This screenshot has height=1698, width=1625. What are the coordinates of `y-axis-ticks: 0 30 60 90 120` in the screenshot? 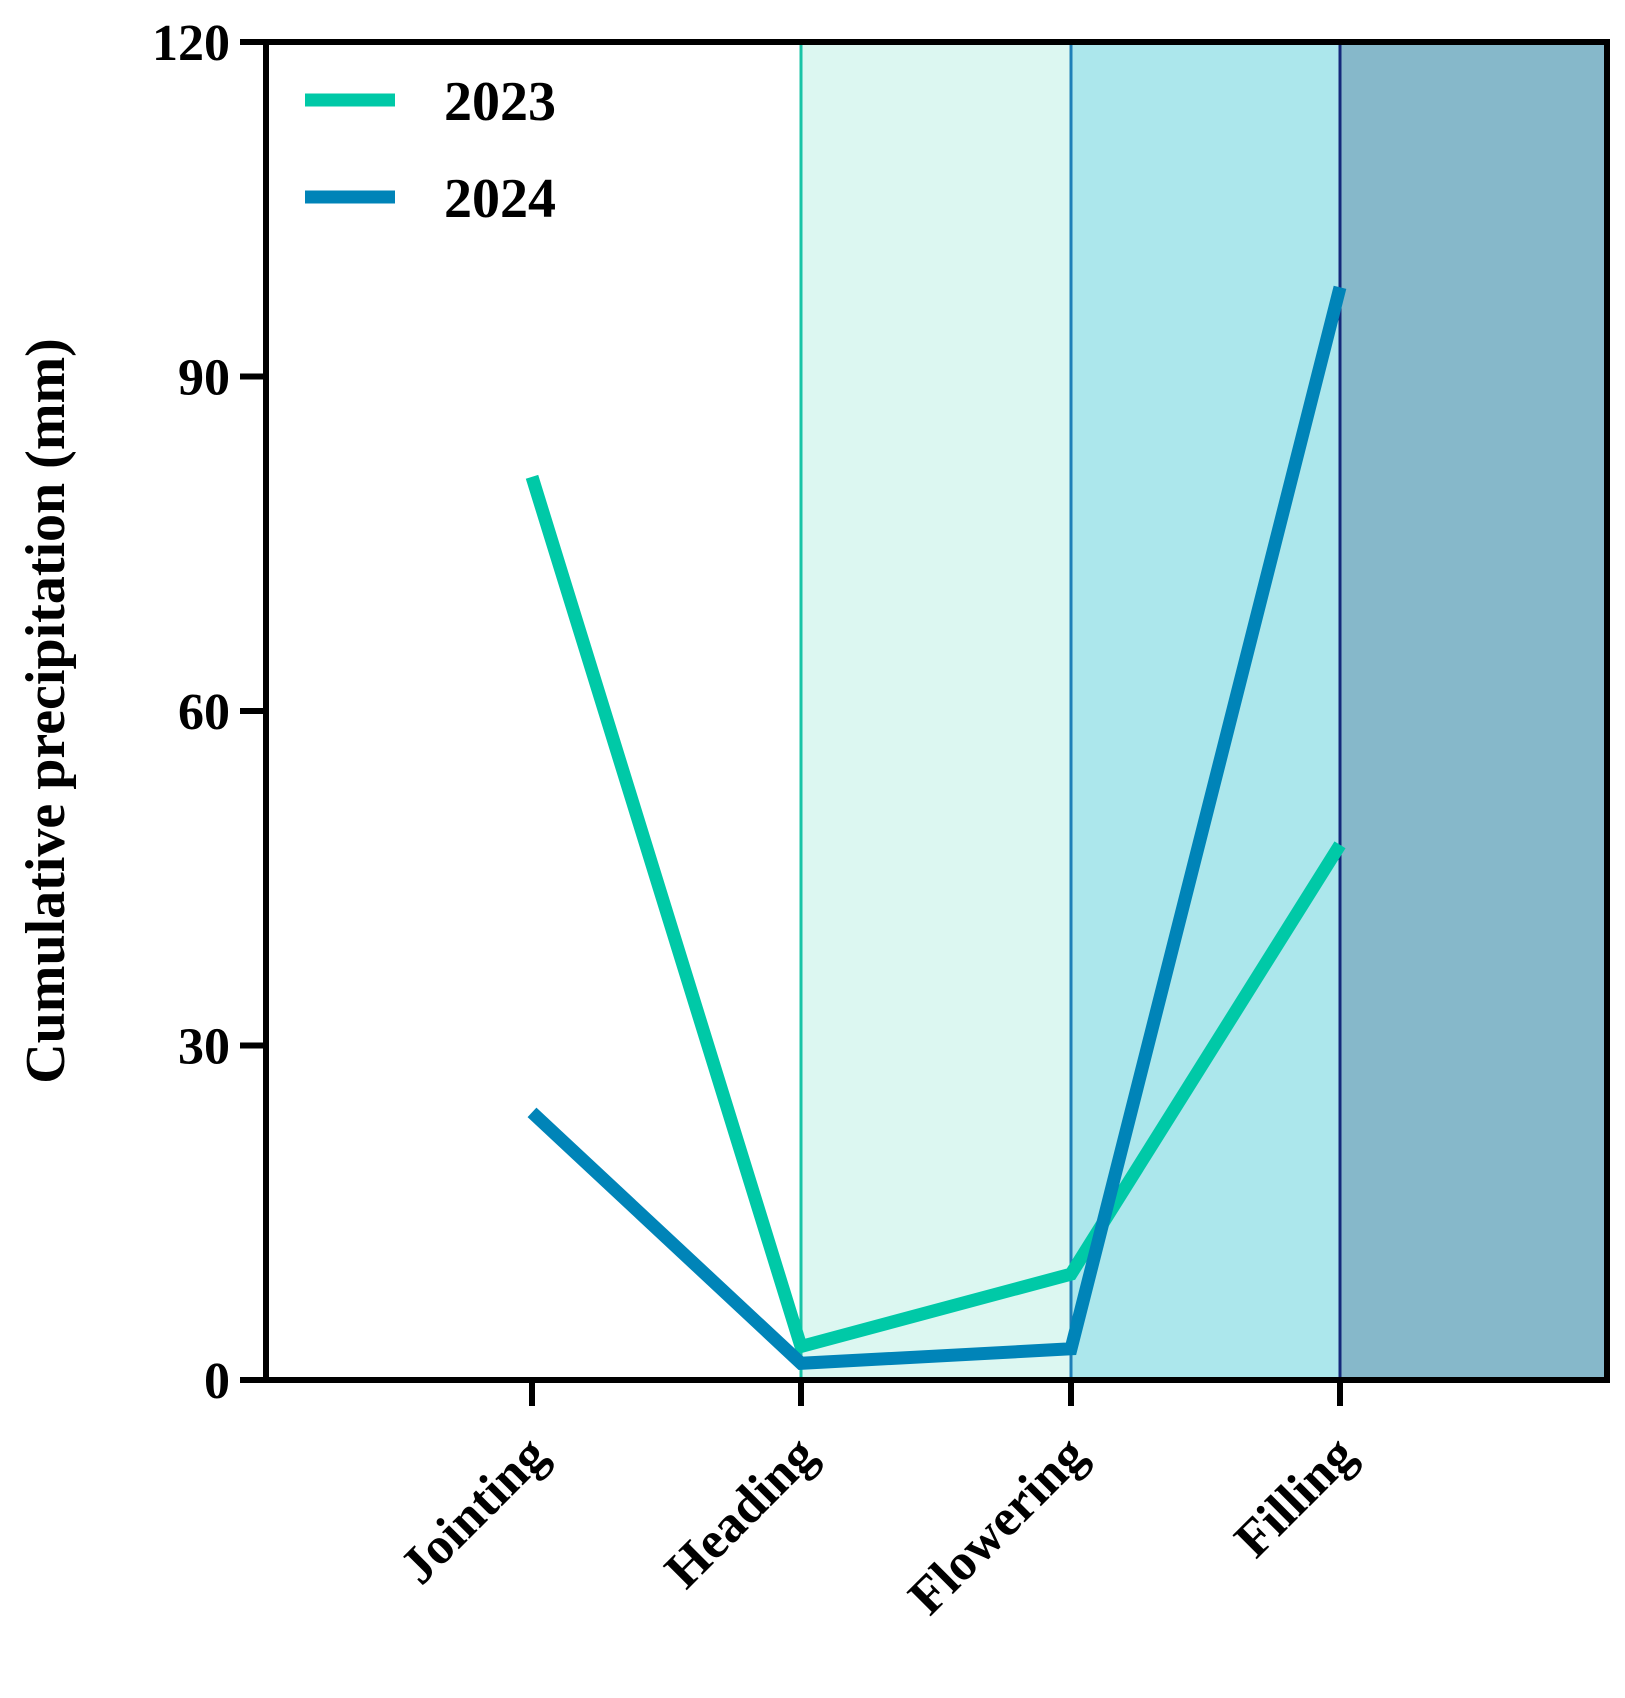 It's located at (209, 712).